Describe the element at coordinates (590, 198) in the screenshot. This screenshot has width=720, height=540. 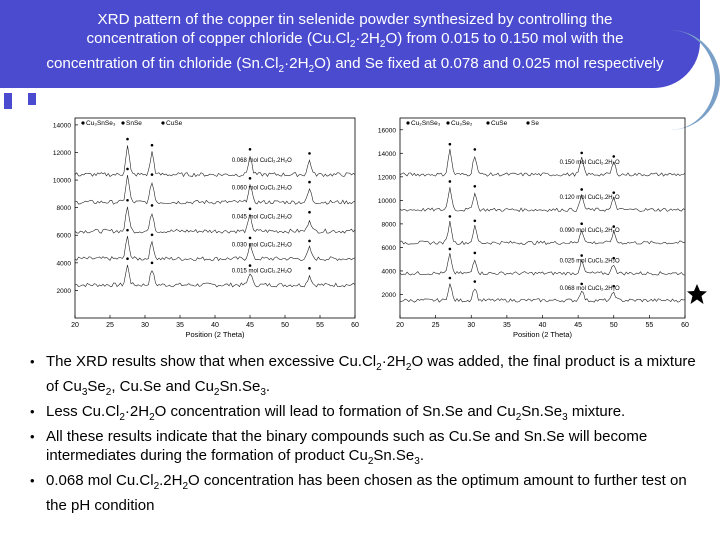
I see `trace-label: 0.120 mol CuCl₂.2H₂O` at that location.